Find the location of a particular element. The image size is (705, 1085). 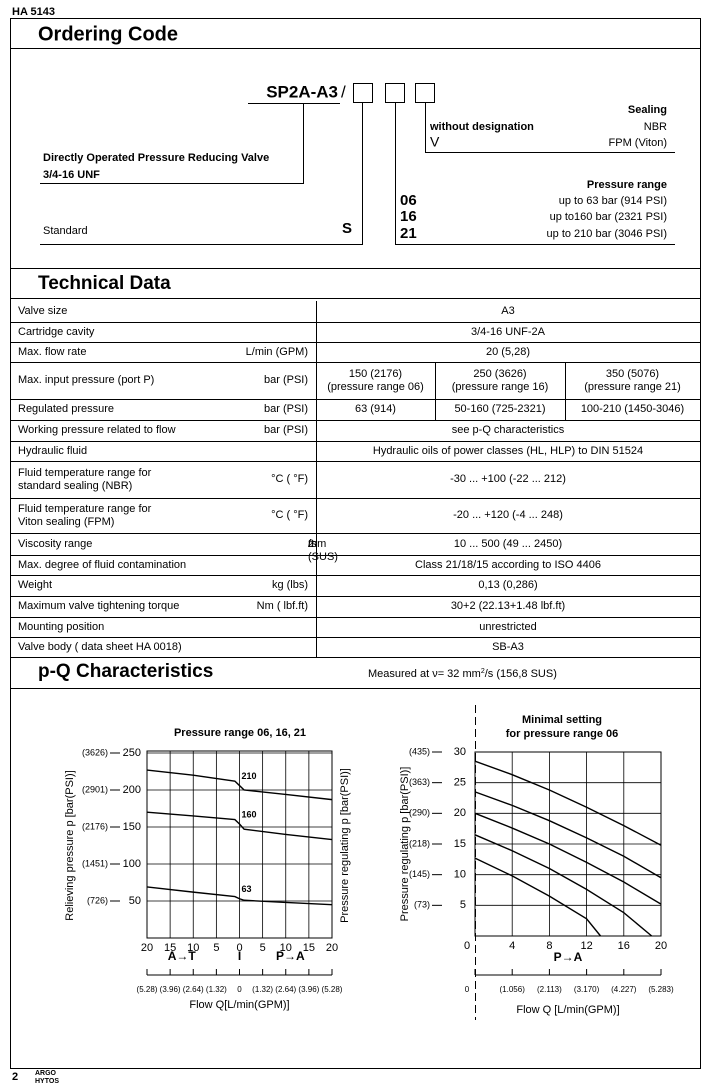

psi-tick-label: (73) is located at coordinates (422, 905).